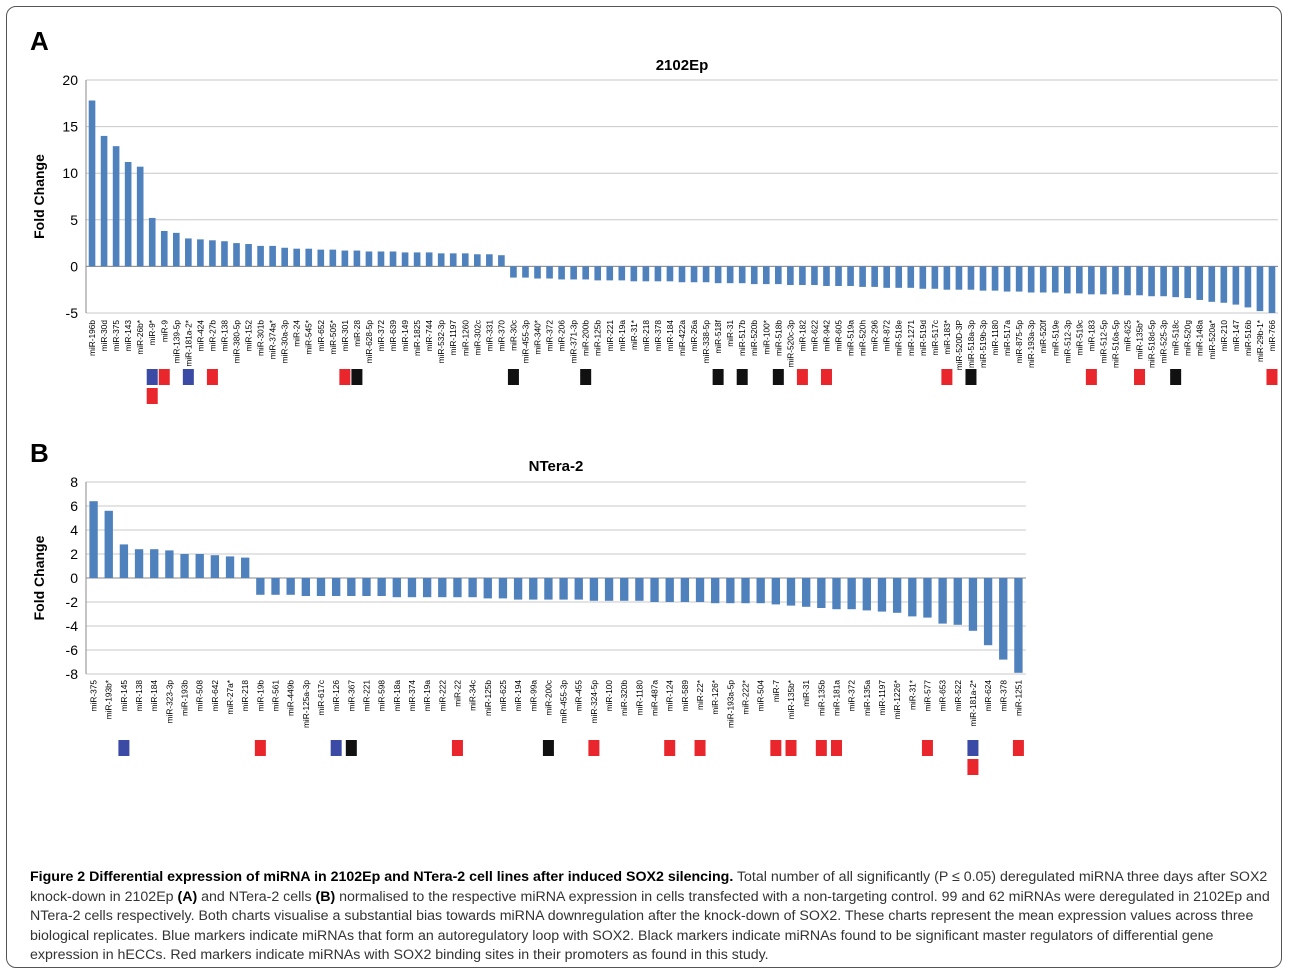  What do you see at coordinates (477, 338) in the screenshot?
I see `x-tick-label: miR-302c` at bounding box center [477, 338].